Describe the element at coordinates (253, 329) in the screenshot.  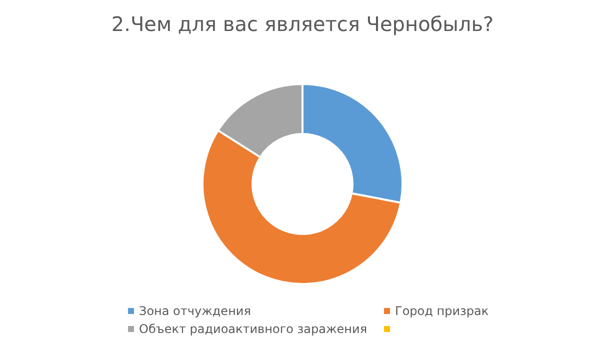
I see `legend-label: Объект радиоактивного заражения` at that location.